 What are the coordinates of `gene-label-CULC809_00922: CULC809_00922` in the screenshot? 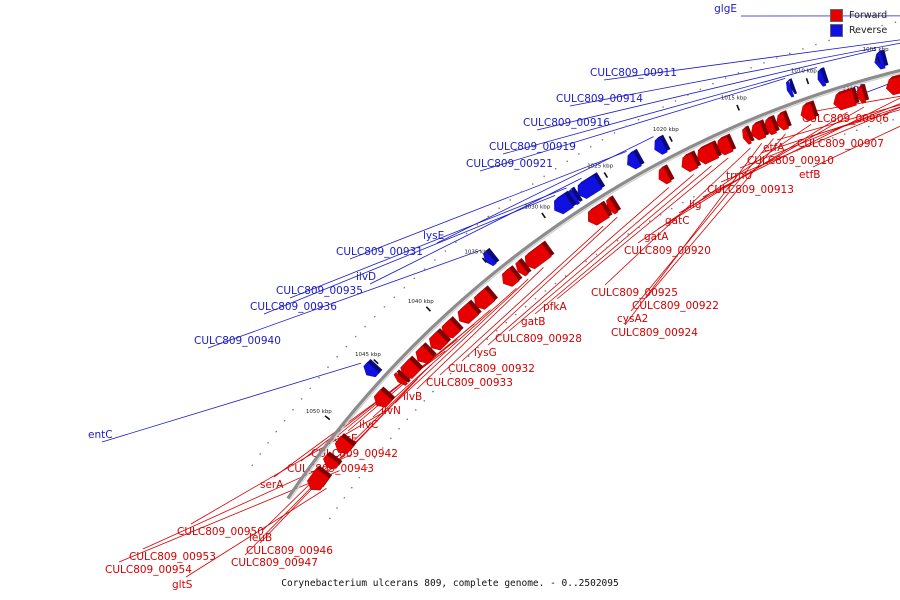 It's located at (675, 306).